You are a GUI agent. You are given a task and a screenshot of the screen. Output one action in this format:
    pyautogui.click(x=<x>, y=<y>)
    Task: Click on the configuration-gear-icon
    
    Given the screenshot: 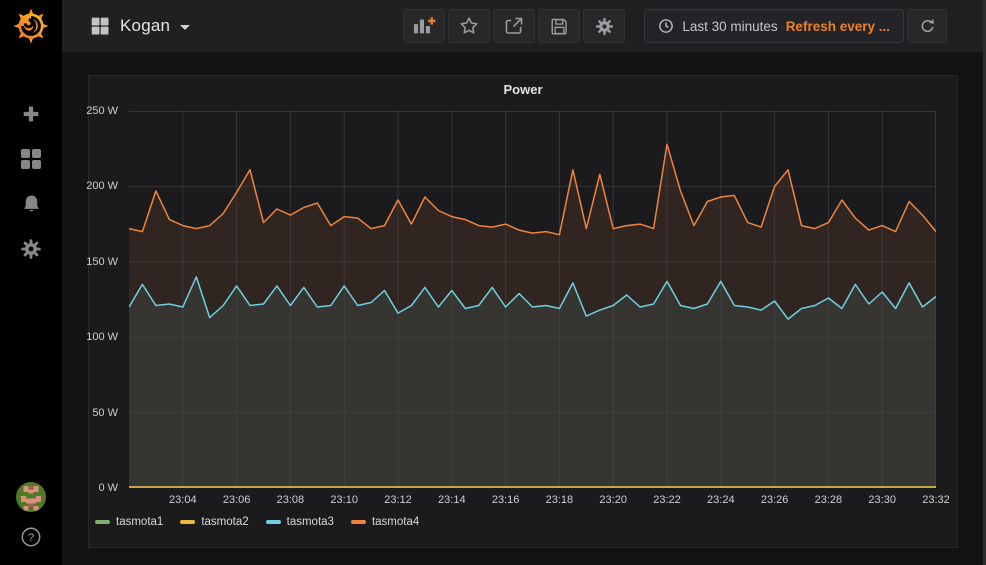 What is the action you would take?
    pyautogui.click(x=31, y=249)
    